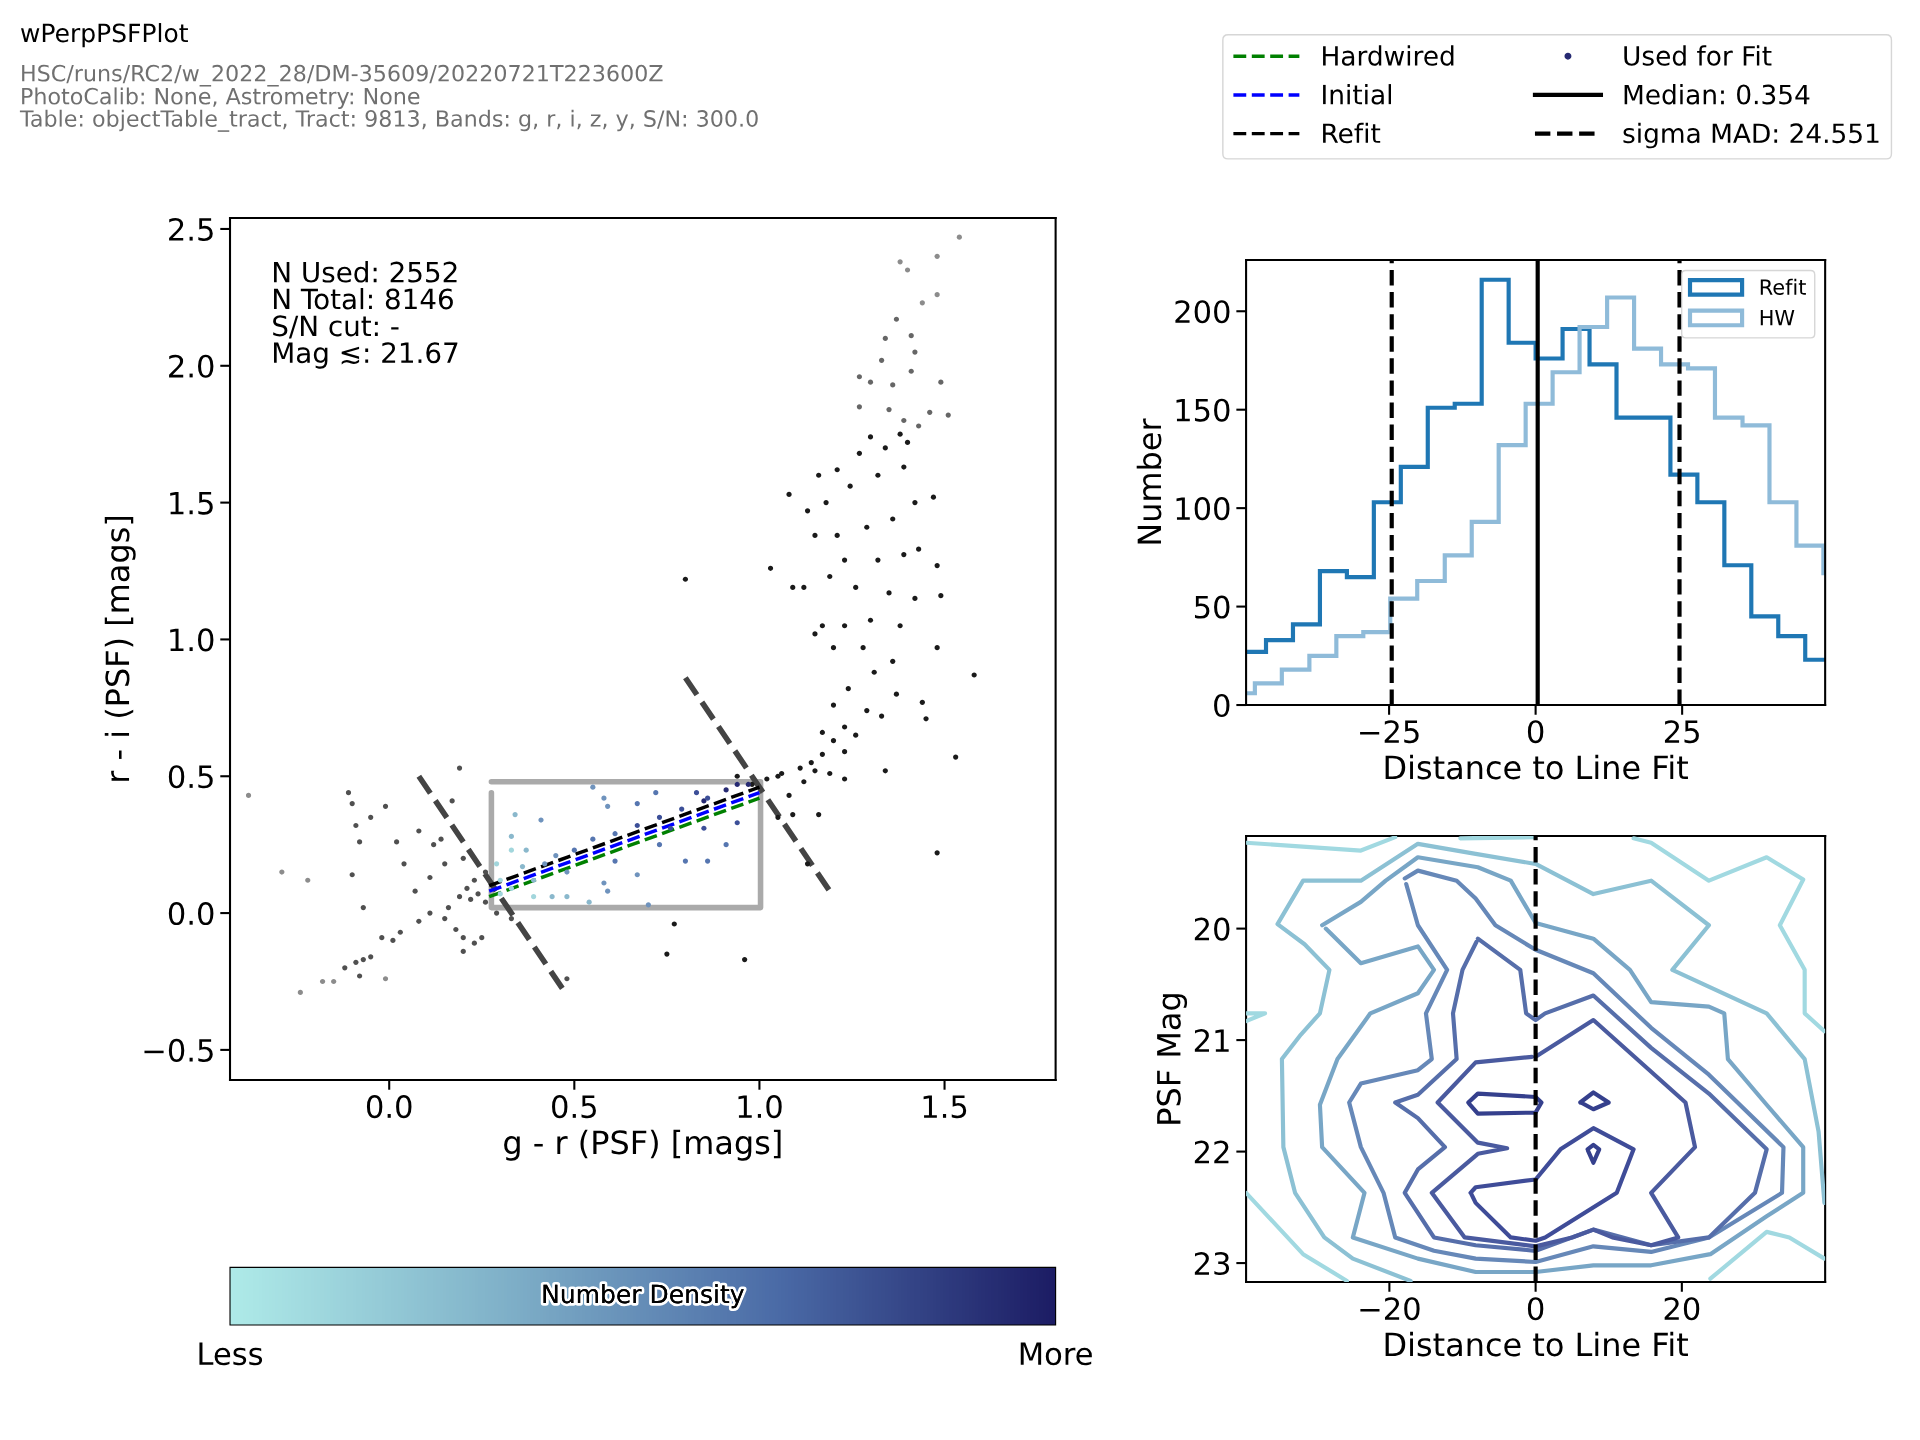  What do you see at coordinates (178, 1050) in the screenshot?
I see `y-tick-label: −0.5` at bounding box center [178, 1050].